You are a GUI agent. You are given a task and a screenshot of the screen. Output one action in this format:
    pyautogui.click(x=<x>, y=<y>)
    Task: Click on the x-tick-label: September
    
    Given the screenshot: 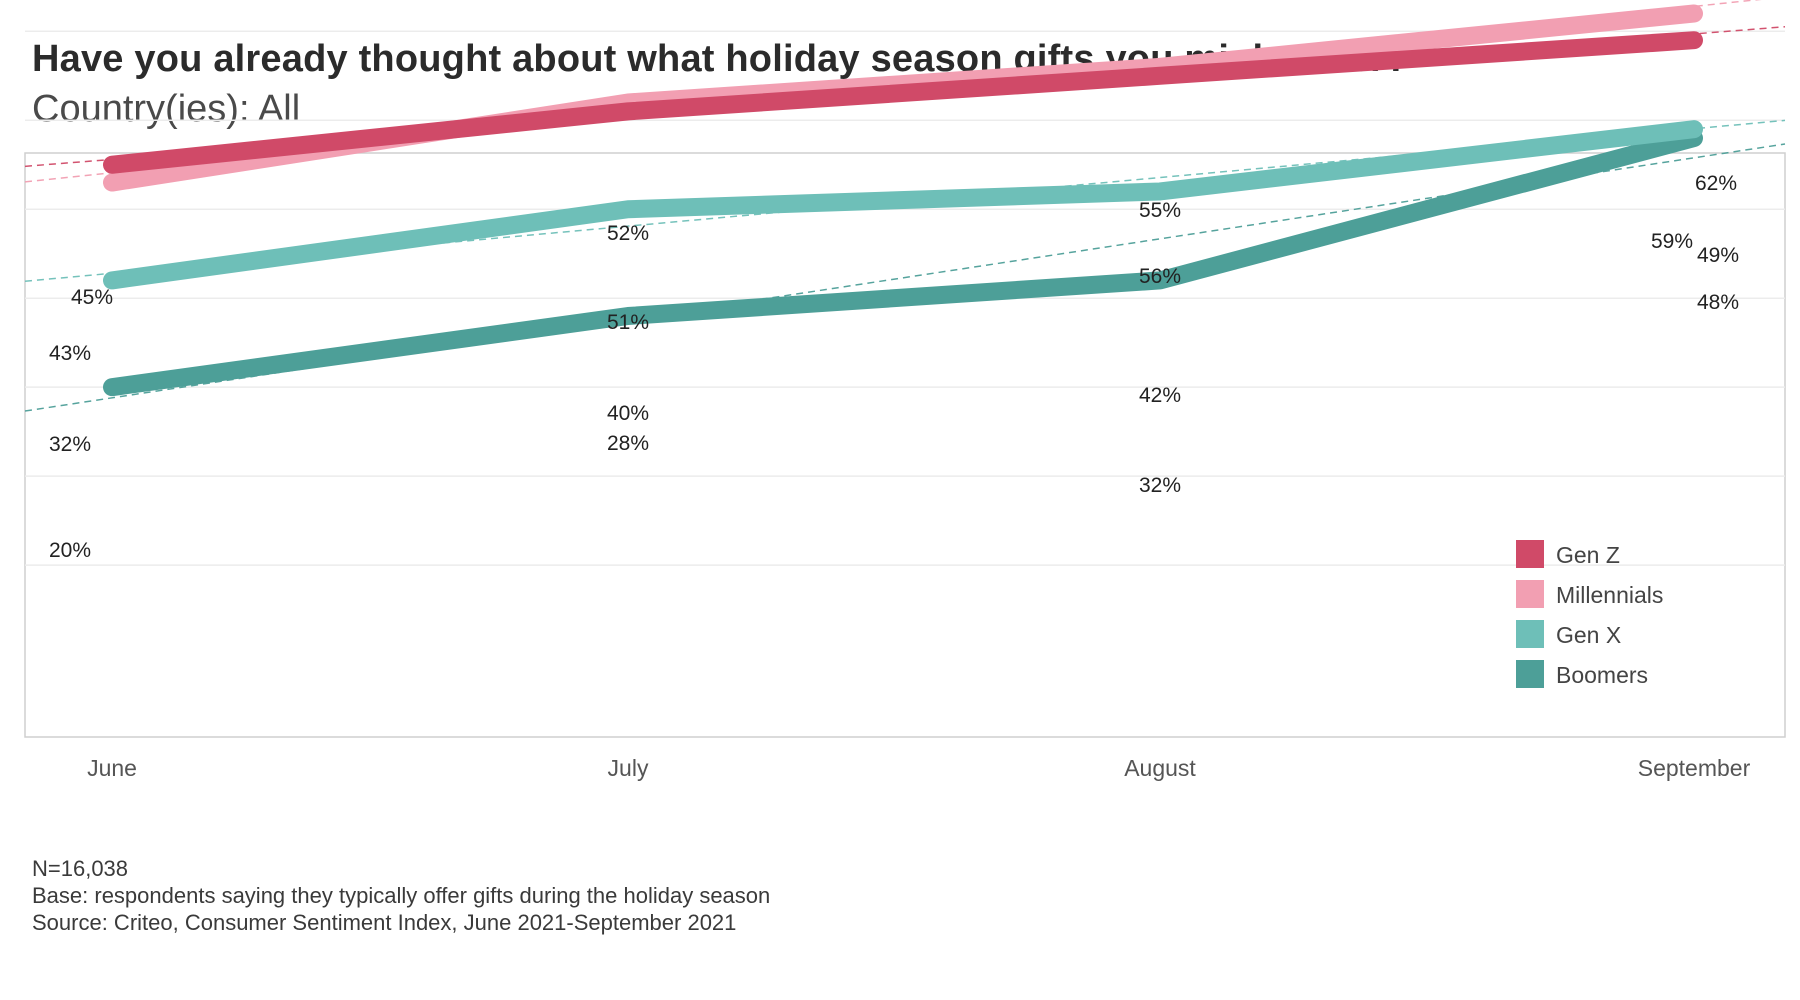 What is the action you would take?
    pyautogui.click(x=1694, y=768)
    